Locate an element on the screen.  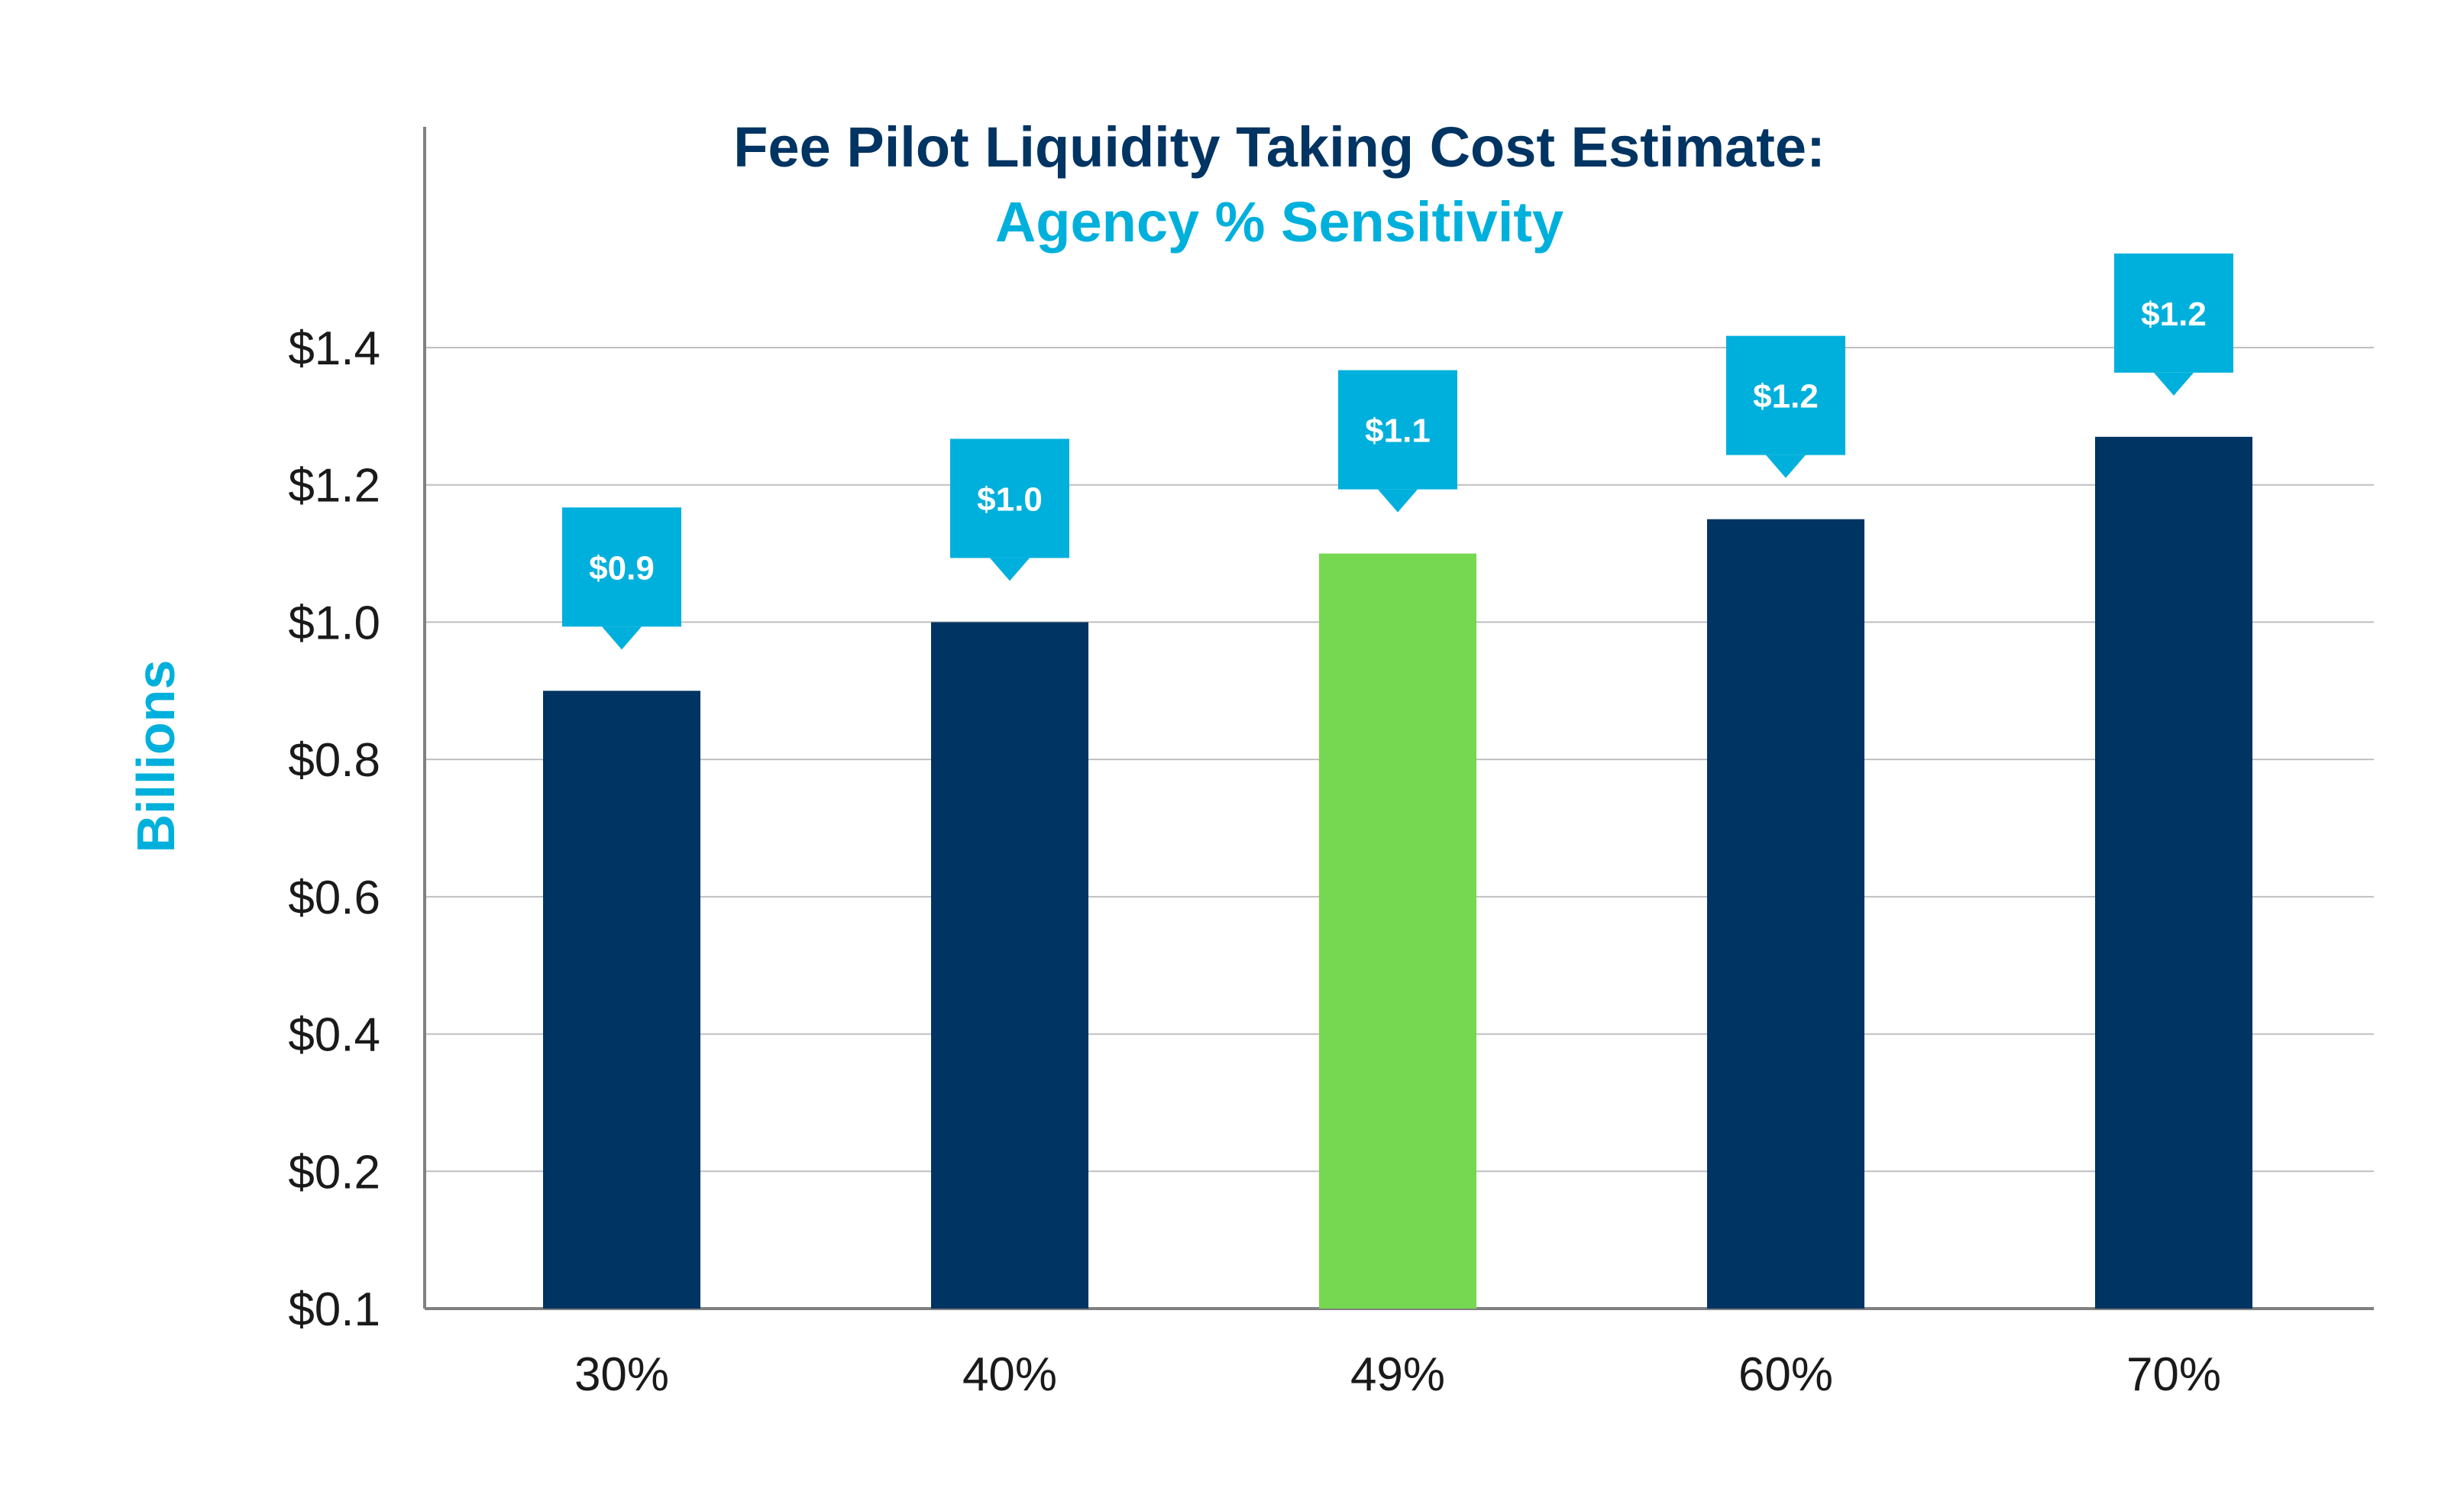
data-label: $0.9 is located at coordinates (622, 568).